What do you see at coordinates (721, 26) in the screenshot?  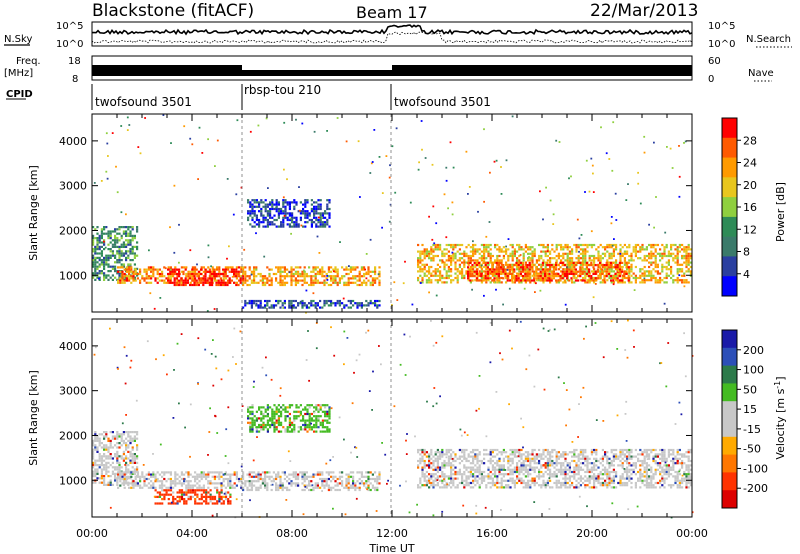 I see `count-tick-right-top: 10^5` at bounding box center [721, 26].